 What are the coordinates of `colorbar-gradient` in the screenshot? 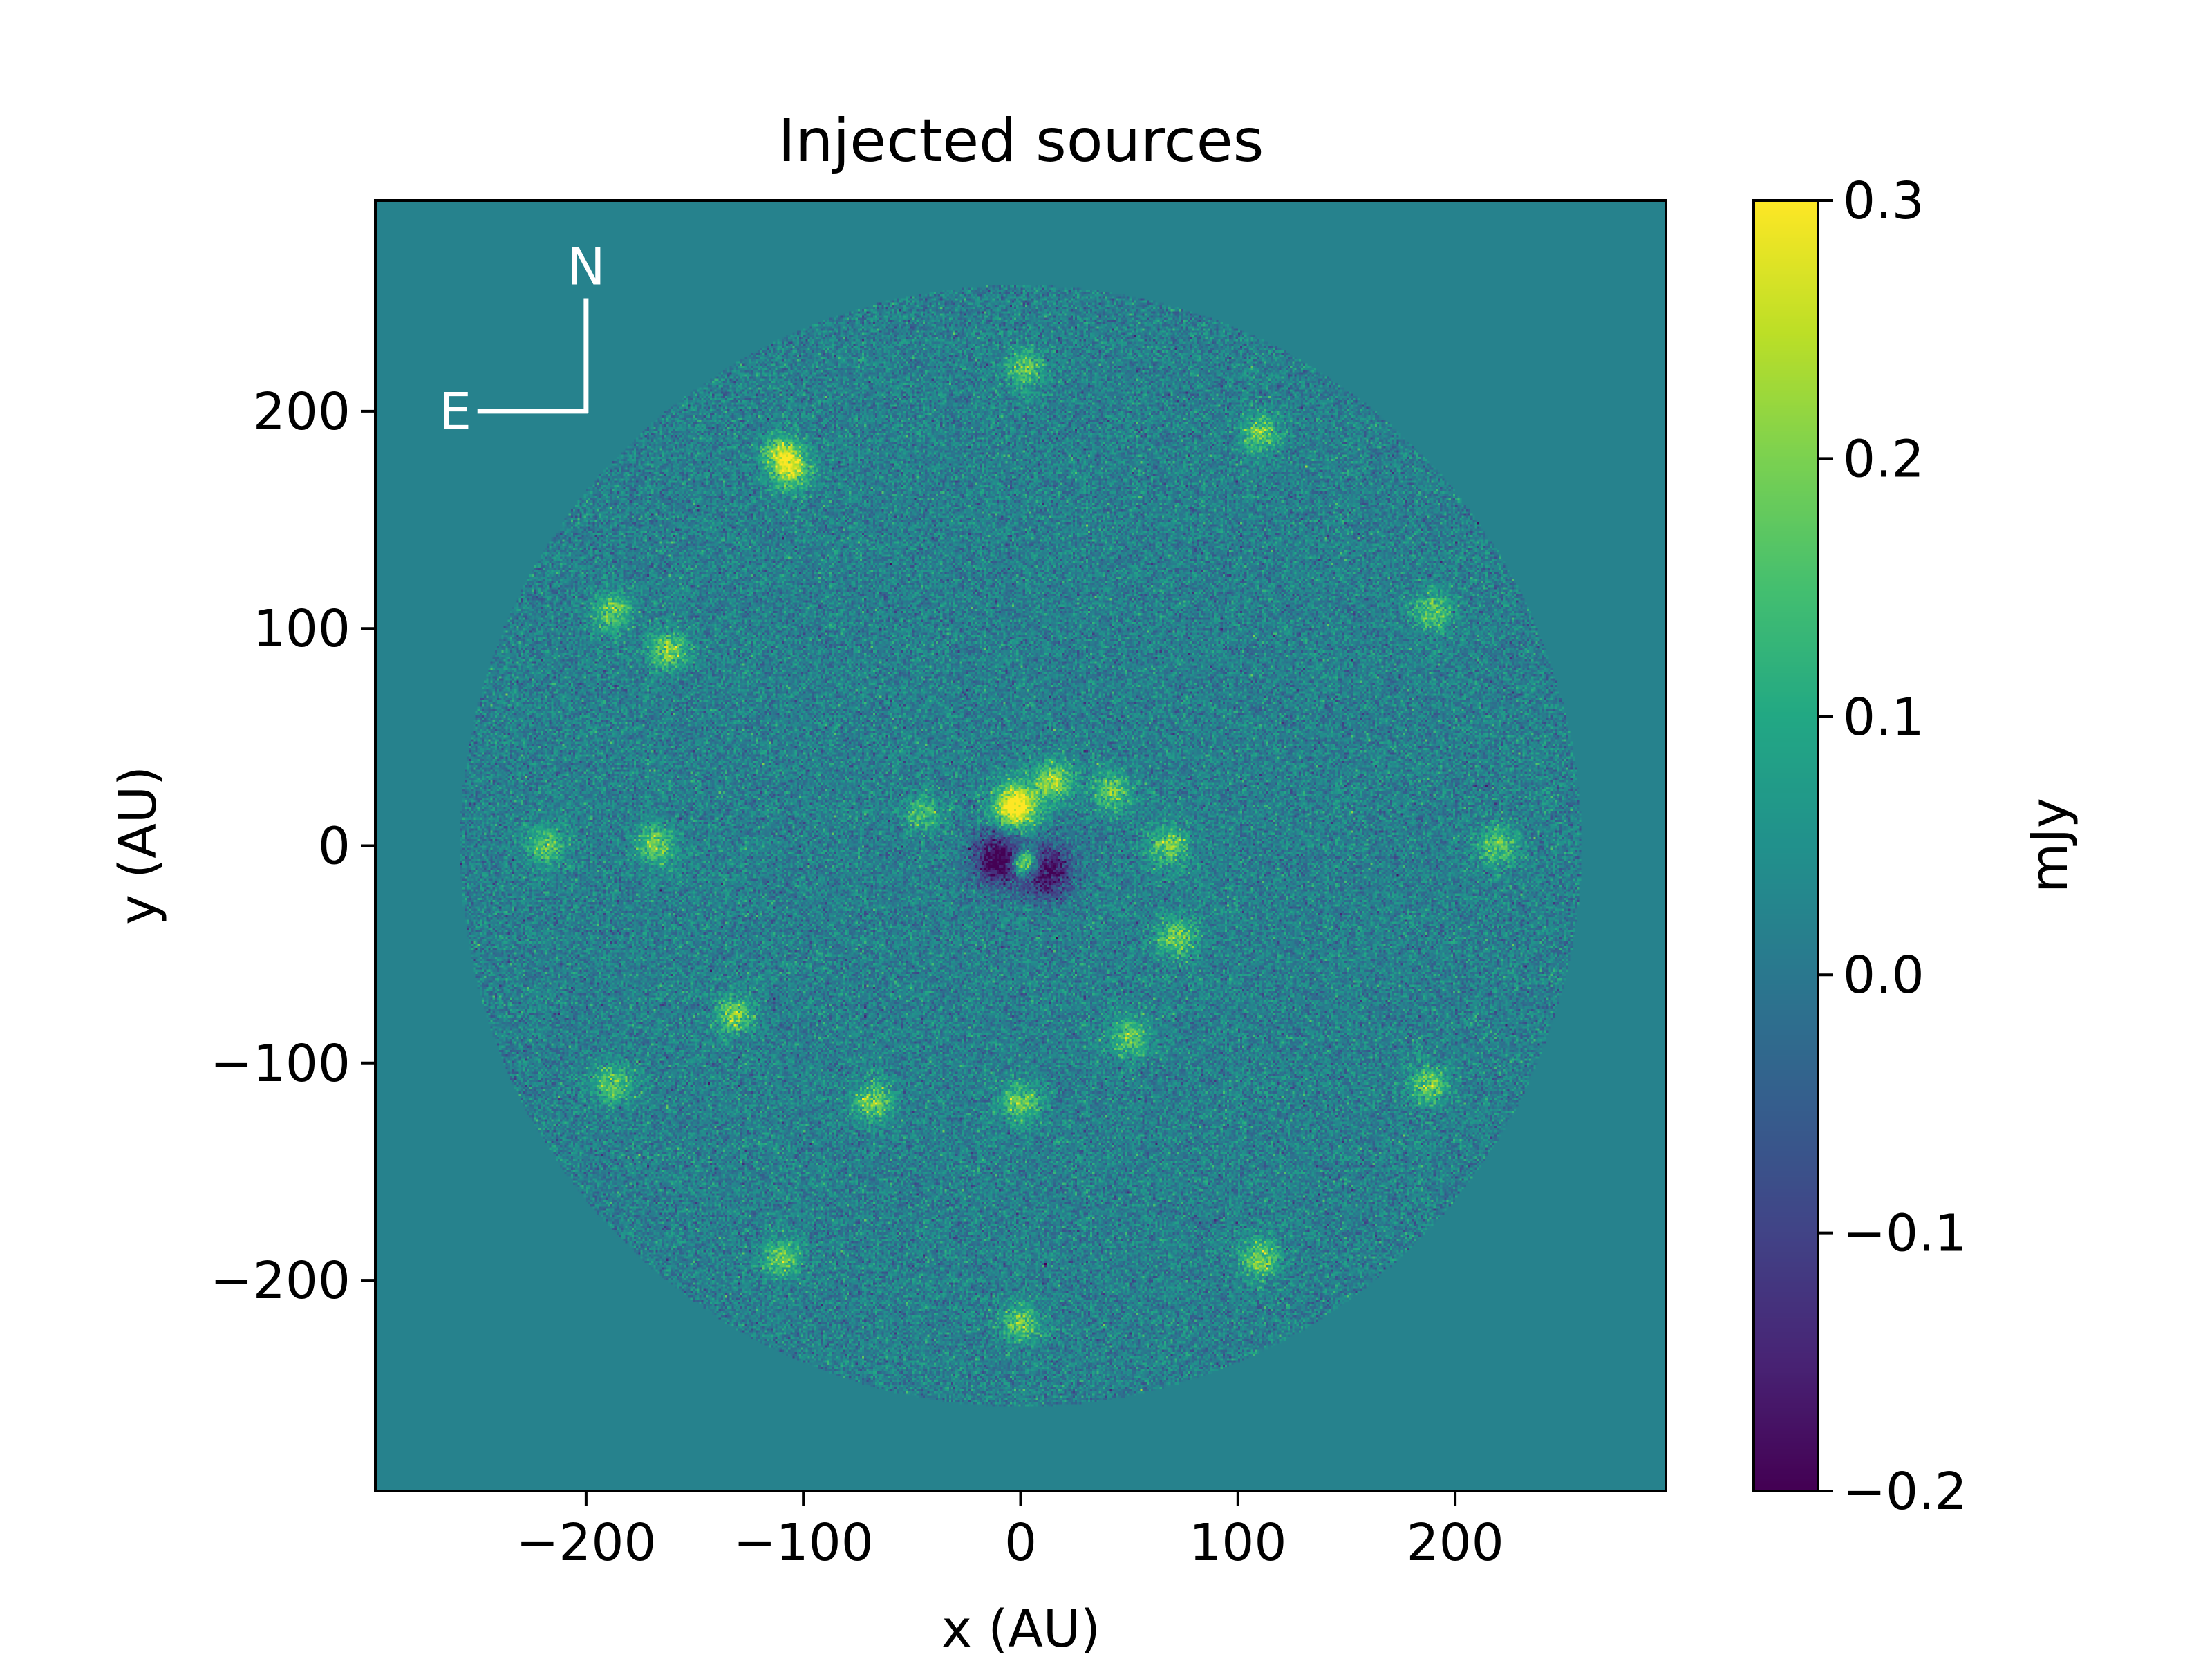 It's located at (1786, 845).